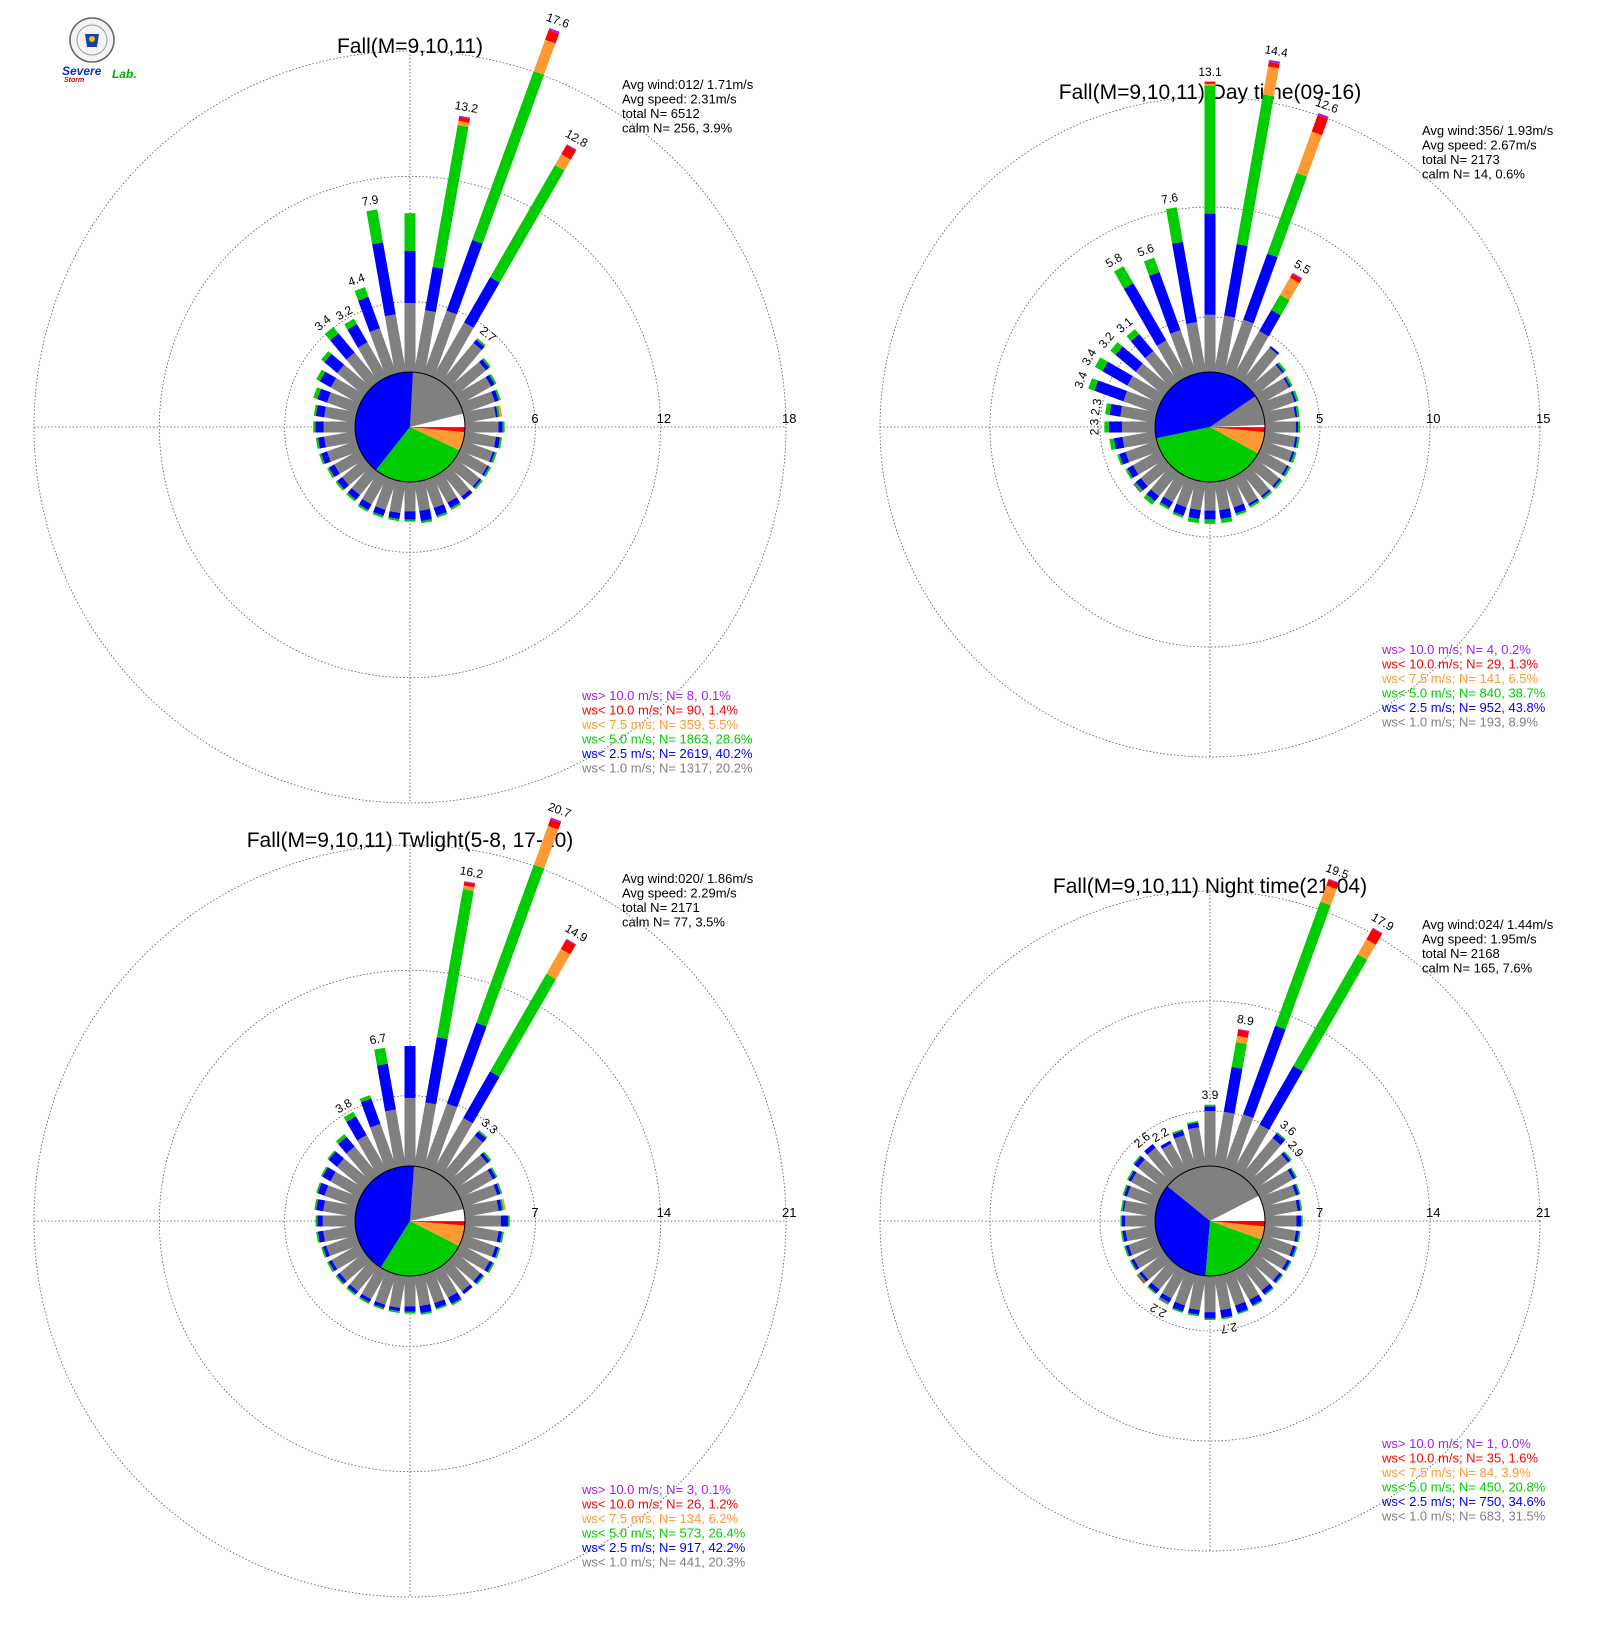  I want to click on severe-storm-lab-logo: Severe Storm Lab., so click(99, 50).